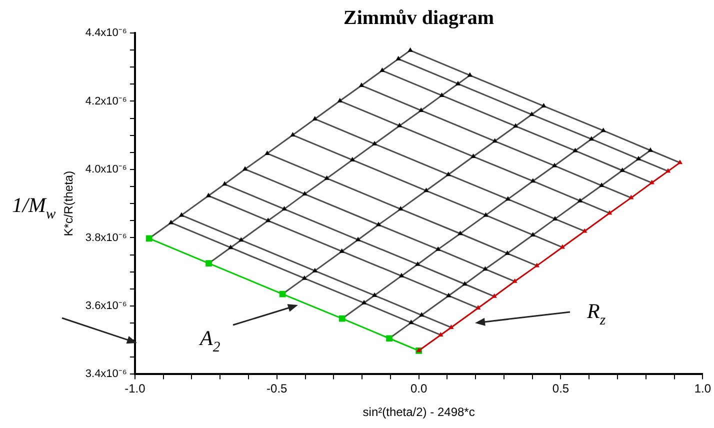 This screenshot has height=428, width=714. What do you see at coordinates (277, 389) in the screenshot?
I see `x-tick-label: -0.5` at bounding box center [277, 389].